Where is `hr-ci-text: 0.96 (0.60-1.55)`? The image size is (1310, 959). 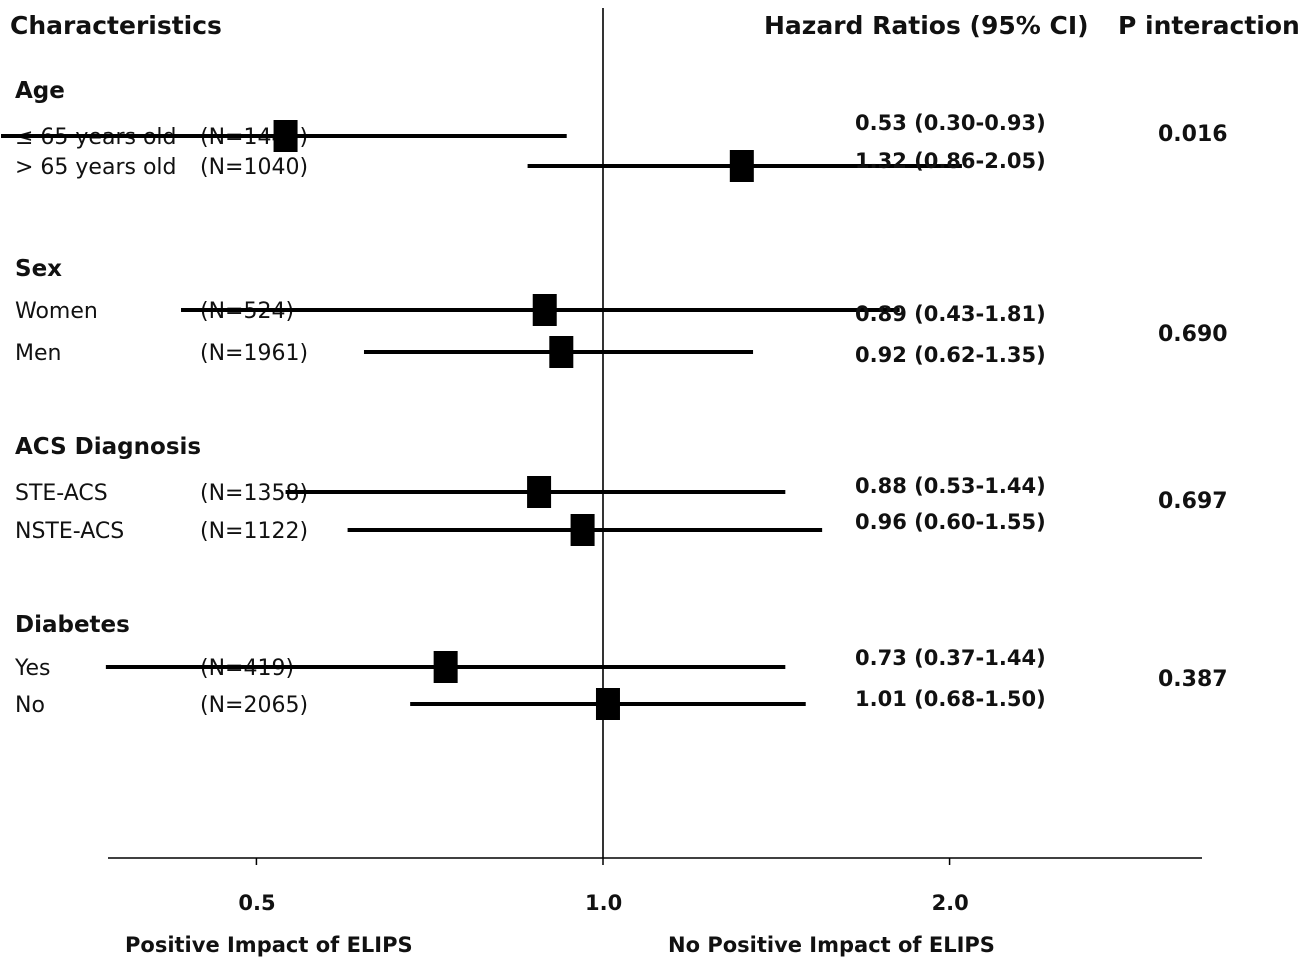 hr-ci-text: 0.96 (0.60-1.55) is located at coordinates (950, 522).